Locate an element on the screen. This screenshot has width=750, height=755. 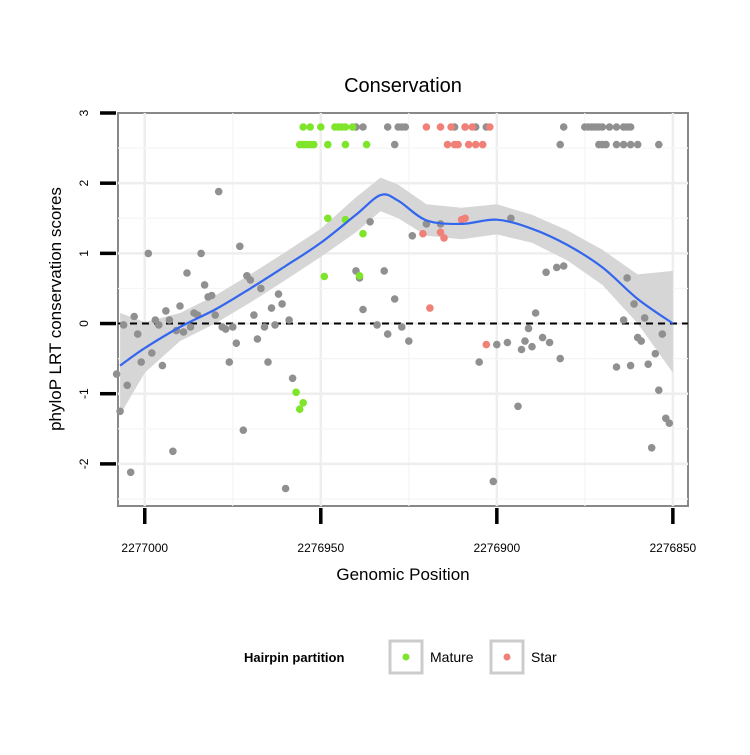
y-tick-label: 1 is located at coordinates (84, 253).